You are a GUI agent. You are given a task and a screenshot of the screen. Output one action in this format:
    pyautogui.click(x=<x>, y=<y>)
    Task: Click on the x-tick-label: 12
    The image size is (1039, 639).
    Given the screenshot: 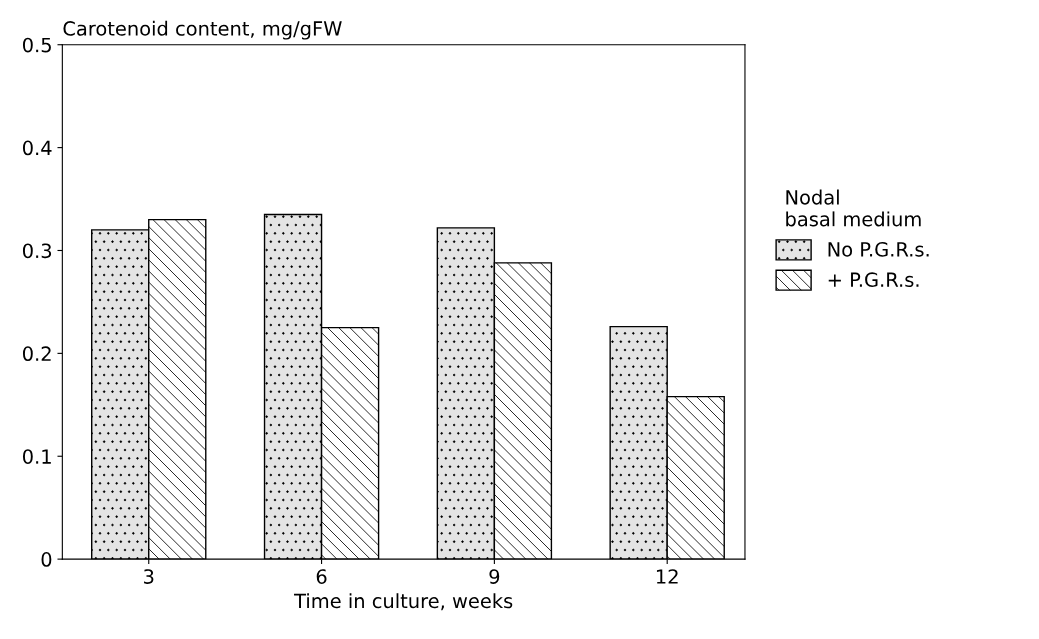 What is the action you would take?
    pyautogui.click(x=667, y=576)
    